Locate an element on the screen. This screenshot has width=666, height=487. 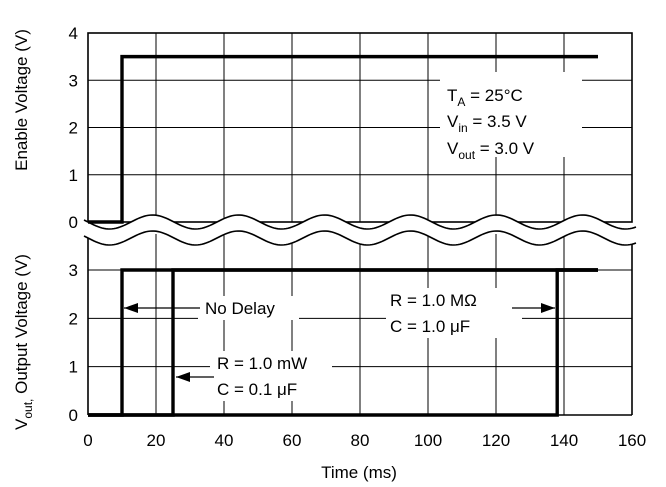
output-y-tick-label-0: 0 is located at coordinates (73, 415).